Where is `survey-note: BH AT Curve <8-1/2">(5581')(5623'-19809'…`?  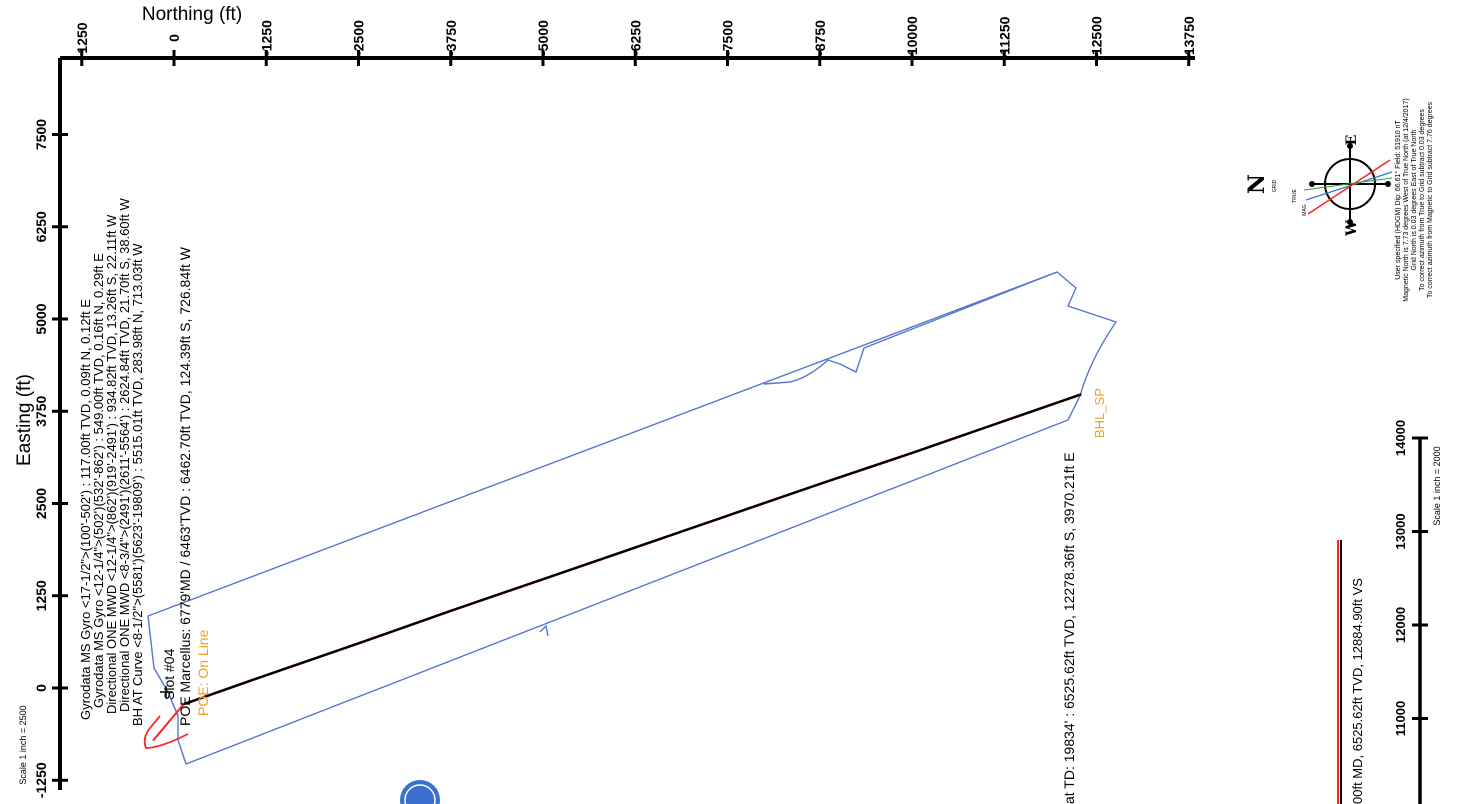 survey-note: BH AT Curve <8-1/2">(5581')(5623'-19809'… is located at coordinates (137, 484).